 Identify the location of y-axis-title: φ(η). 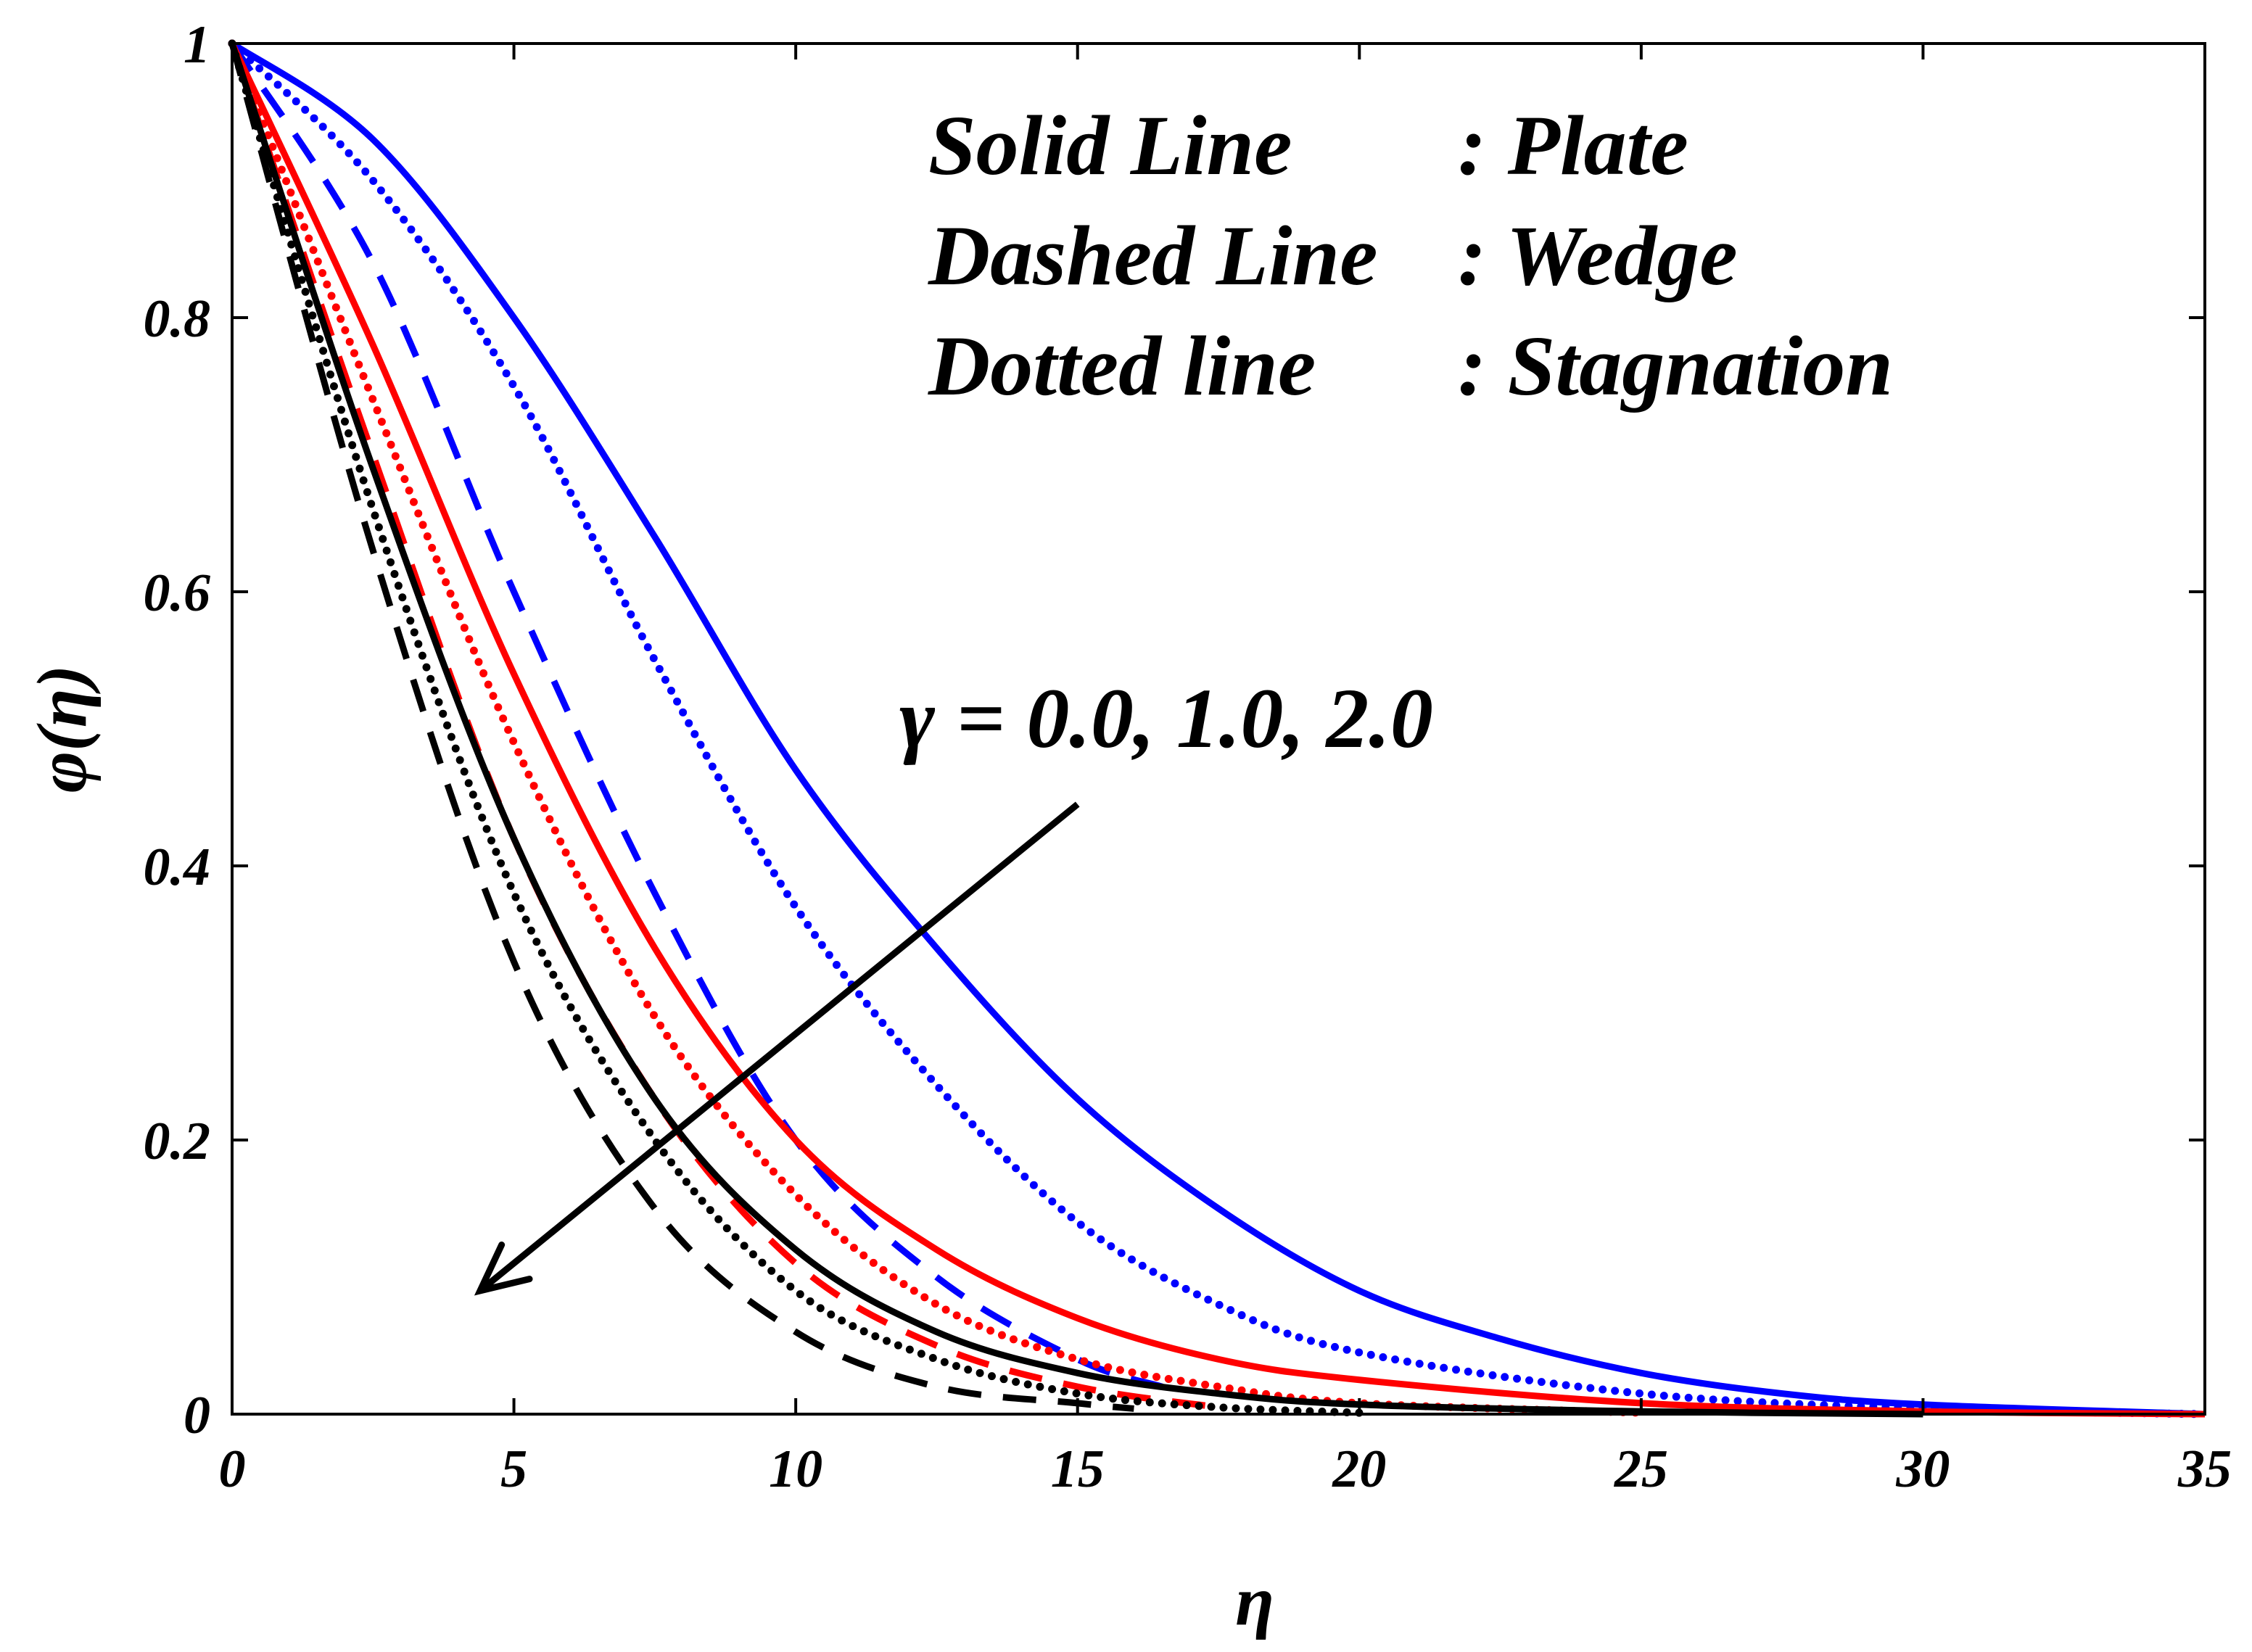
(63, 729).